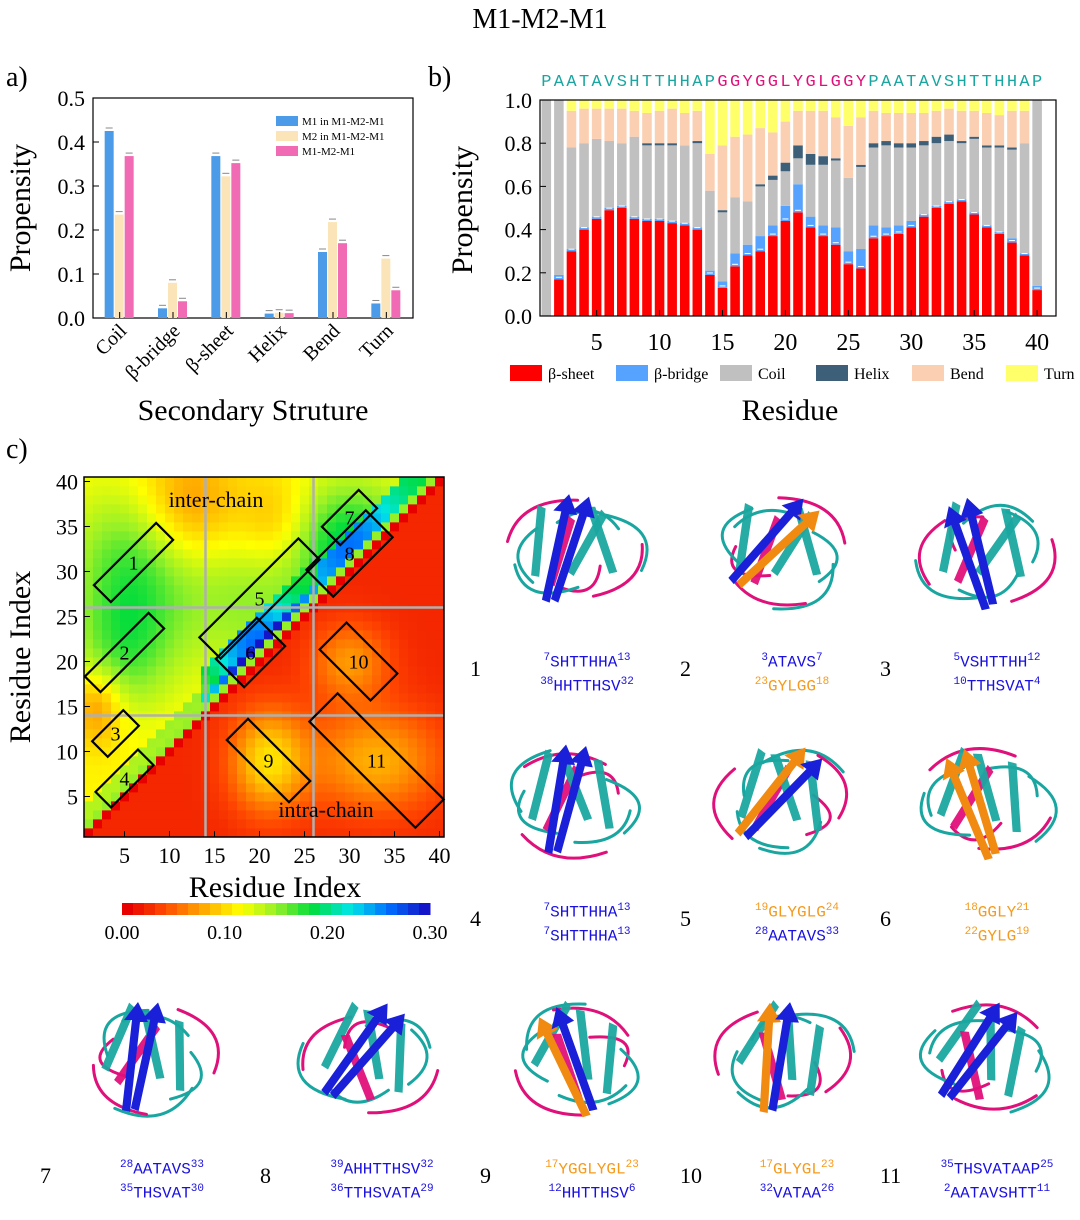  I want to click on sequence-letter: H, so click(634, 82).